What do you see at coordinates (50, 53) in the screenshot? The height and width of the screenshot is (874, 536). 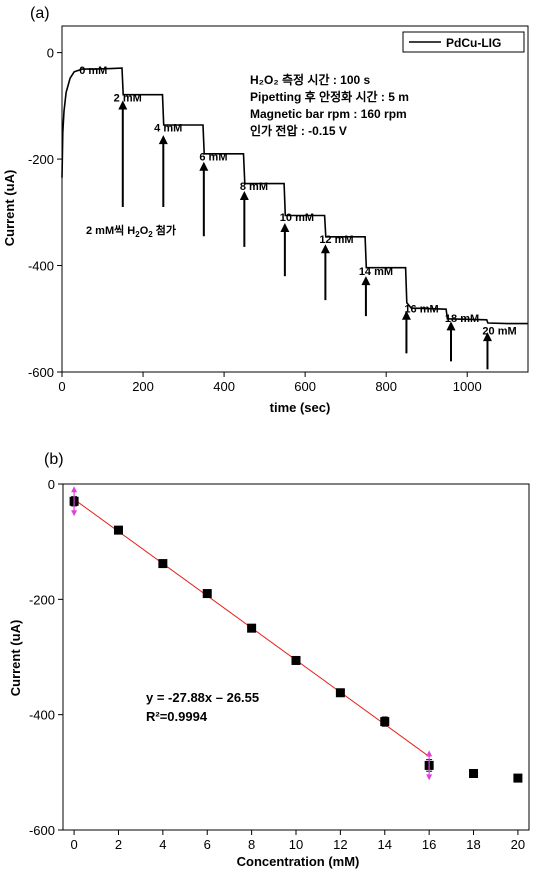 I see `a-y-tick-label: 0` at bounding box center [50, 53].